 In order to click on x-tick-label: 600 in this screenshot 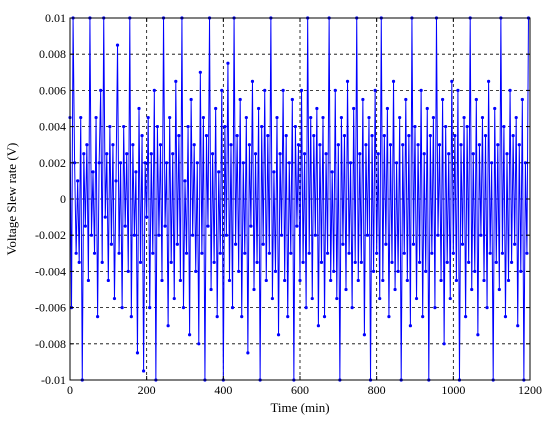, I will do `click(300, 390)`.